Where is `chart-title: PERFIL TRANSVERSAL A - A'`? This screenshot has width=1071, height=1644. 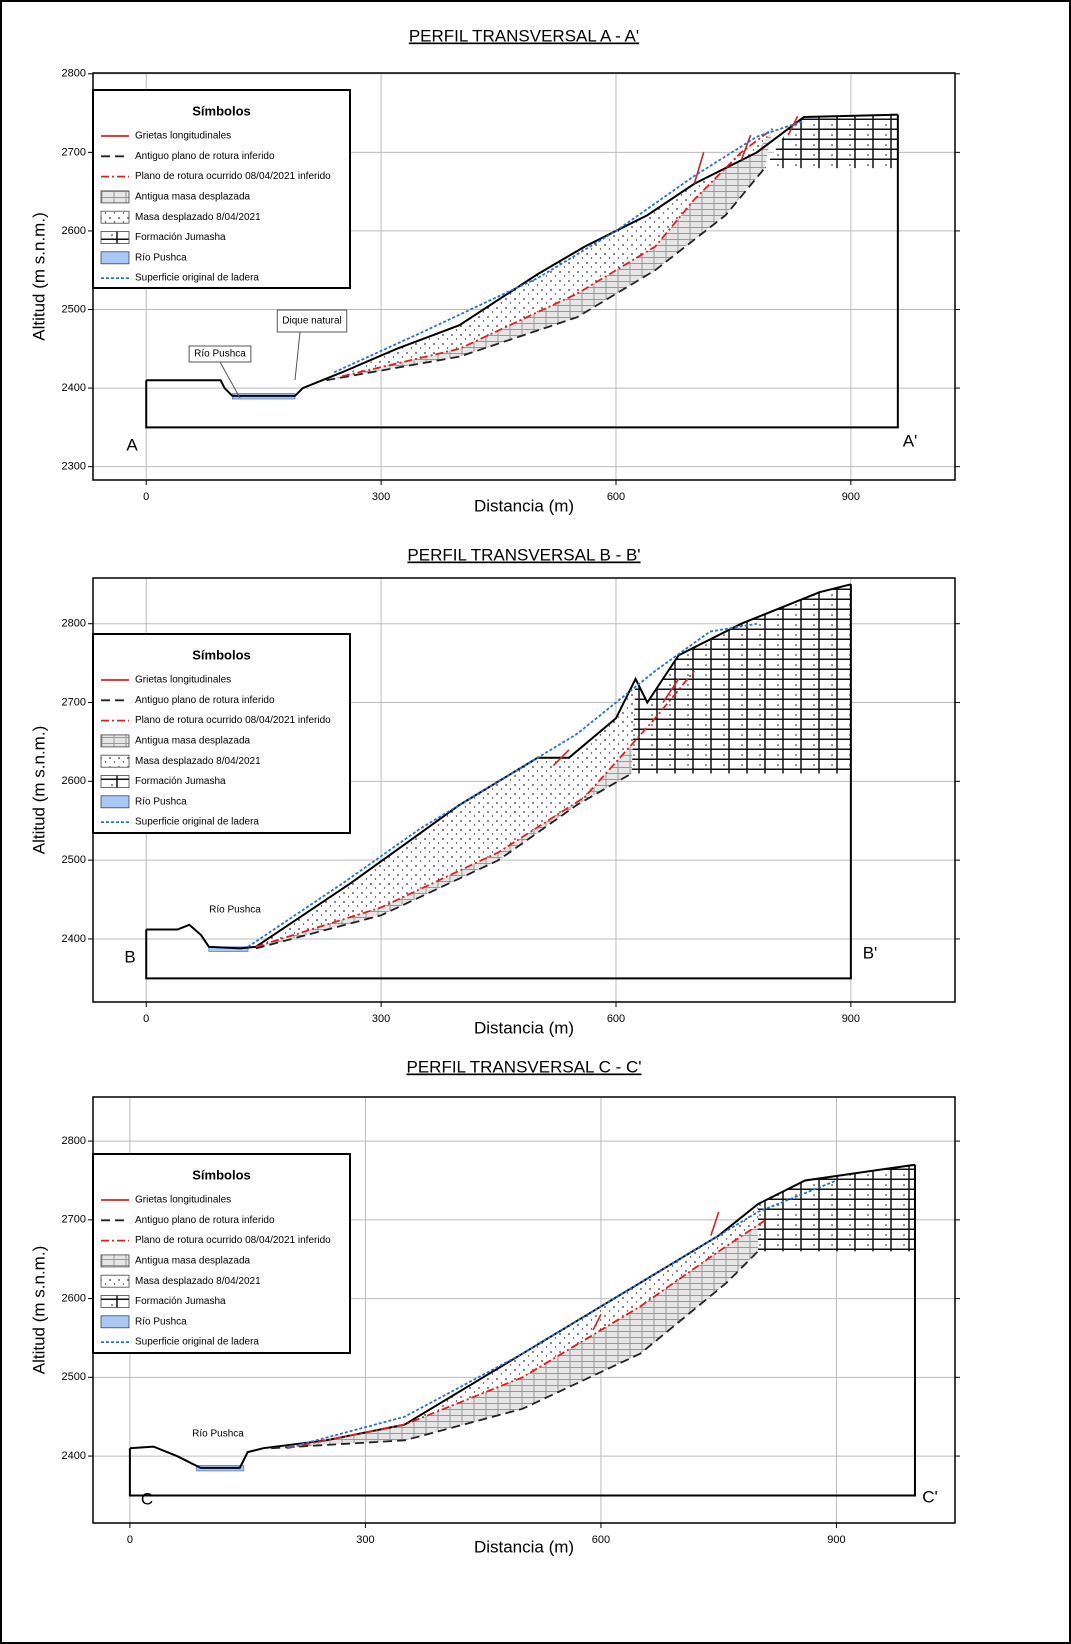 chart-title: PERFIL TRANSVERSAL A - A' is located at coordinates (524, 35).